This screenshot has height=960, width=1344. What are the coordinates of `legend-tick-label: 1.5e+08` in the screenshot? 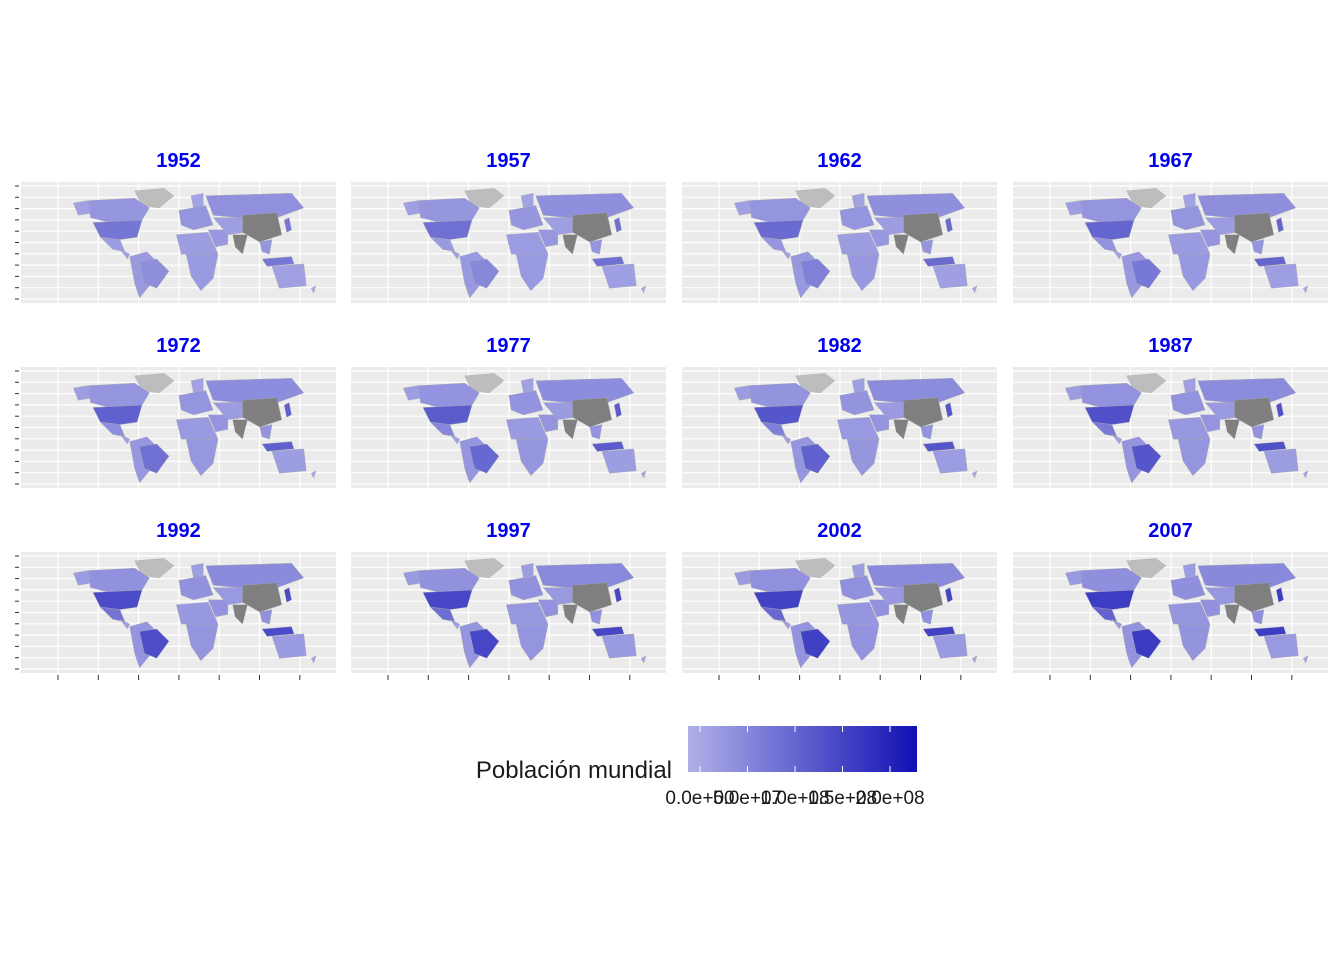 It's located at (842, 798).